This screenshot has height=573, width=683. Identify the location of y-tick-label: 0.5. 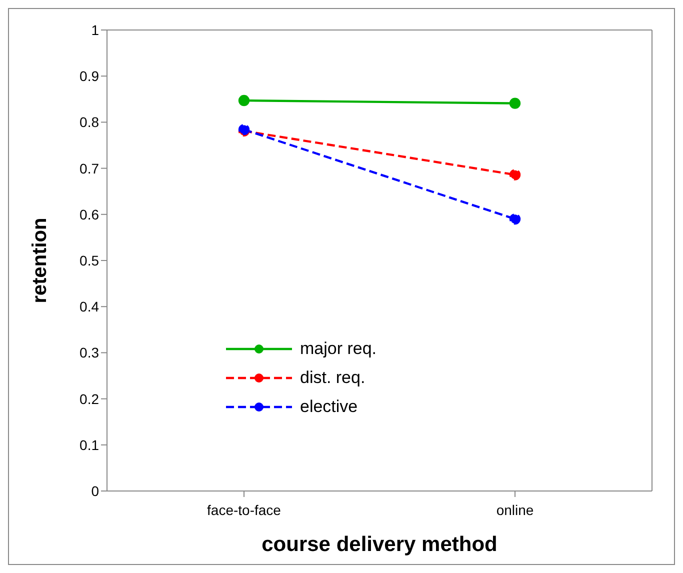
(90, 260).